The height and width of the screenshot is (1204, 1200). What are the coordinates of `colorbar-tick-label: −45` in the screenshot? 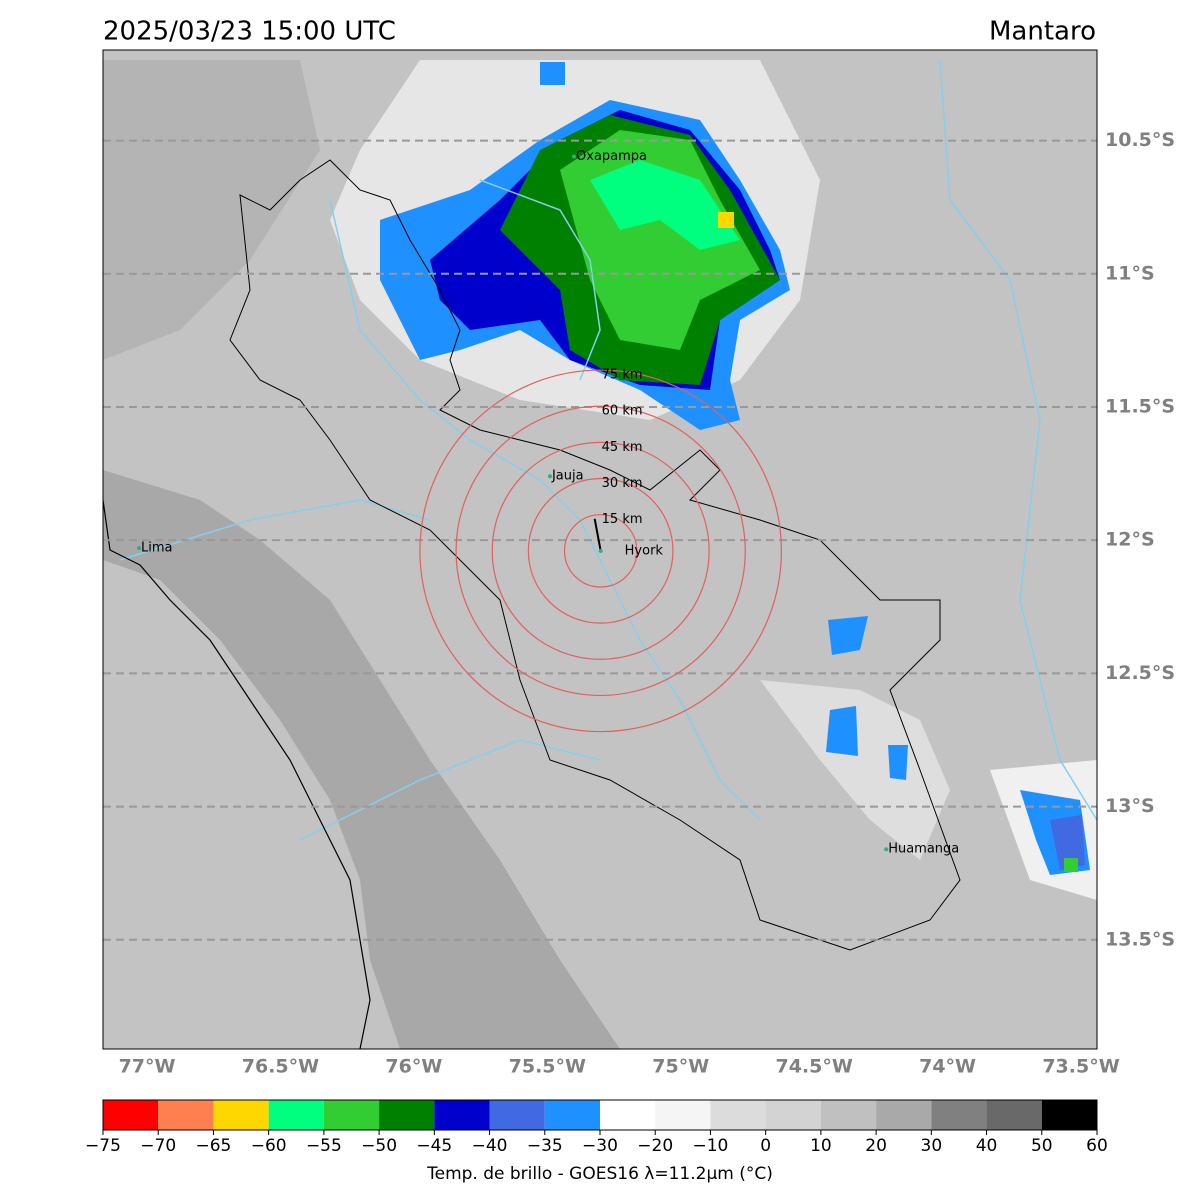 It's located at (434, 1146).